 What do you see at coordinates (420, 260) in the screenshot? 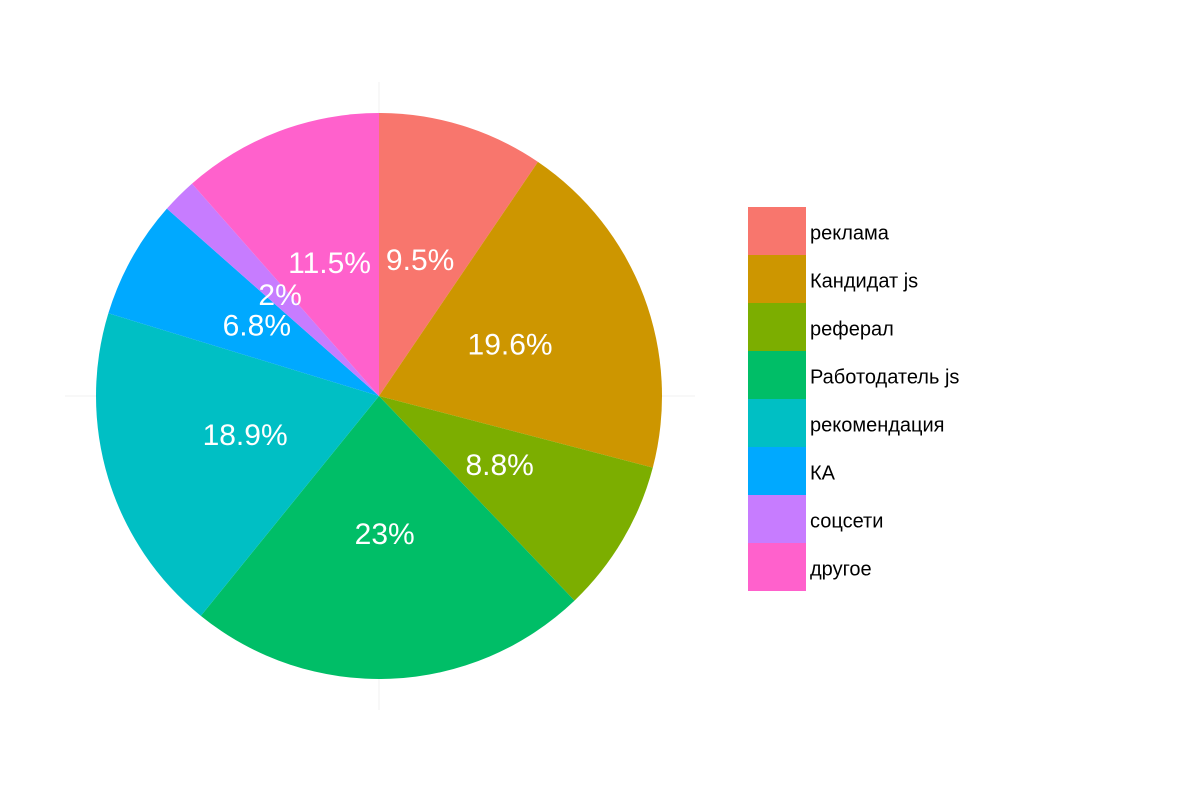
I see `value-label: 9.5%` at bounding box center [420, 260].